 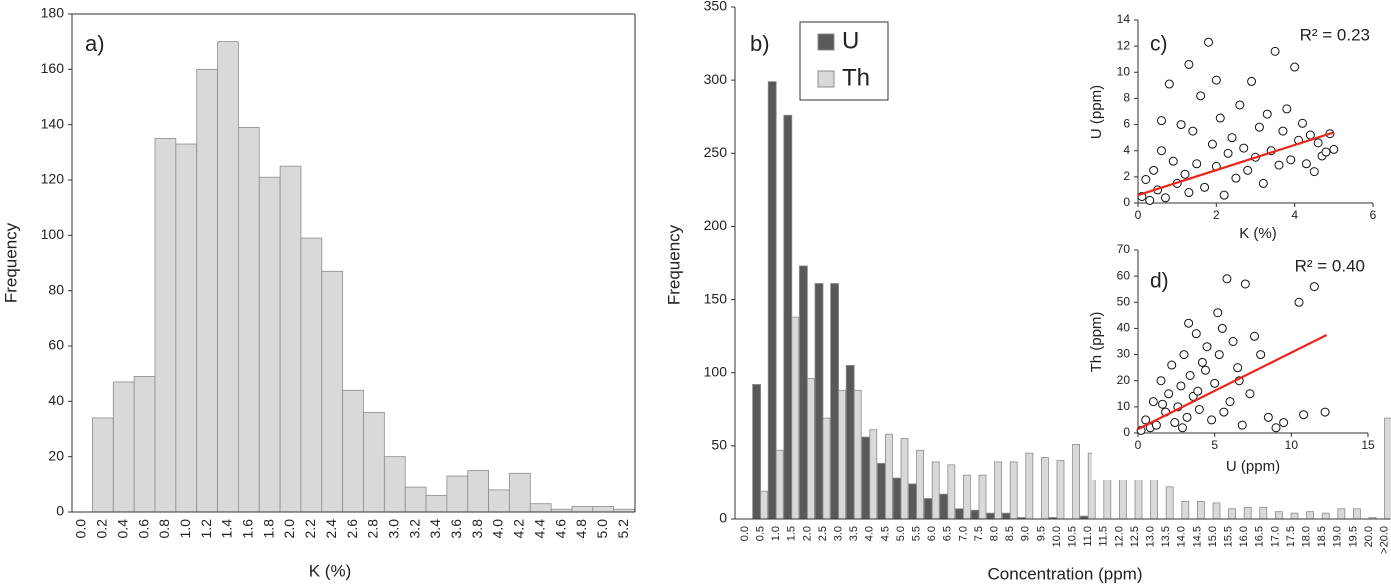 What do you see at coordinates (206, 529) in the screenshot?
I see `x-tick-label: 1.2` at bounding box center [206, 529].